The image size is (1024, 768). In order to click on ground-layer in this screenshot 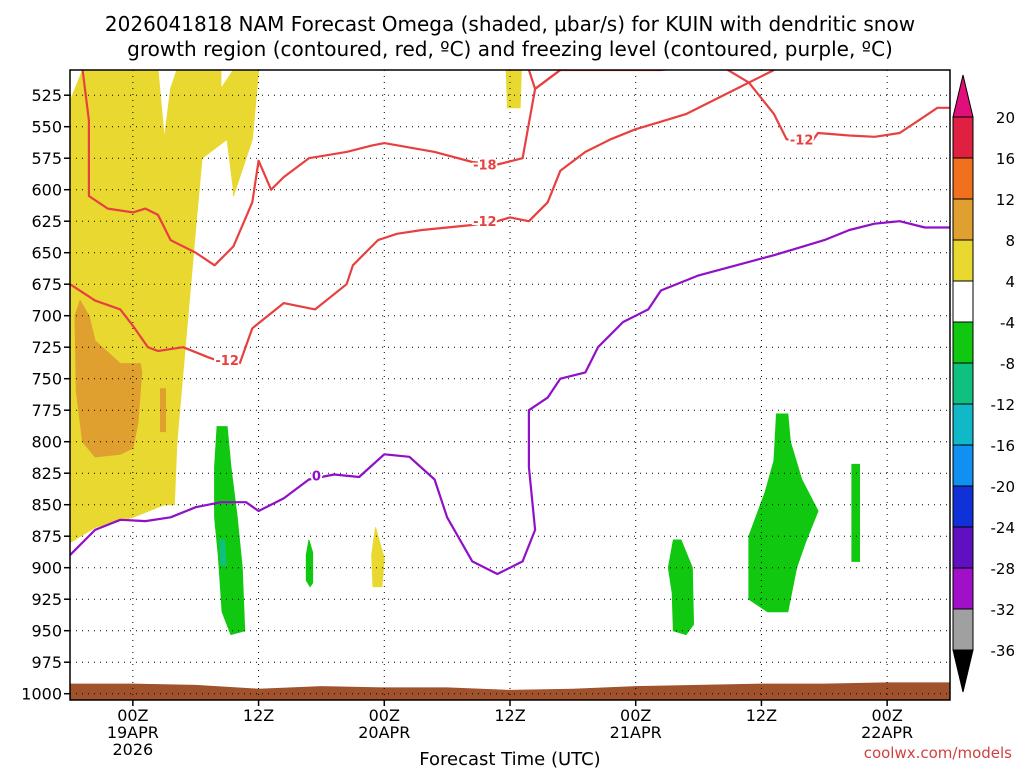, I will do `click(510, 691)`.